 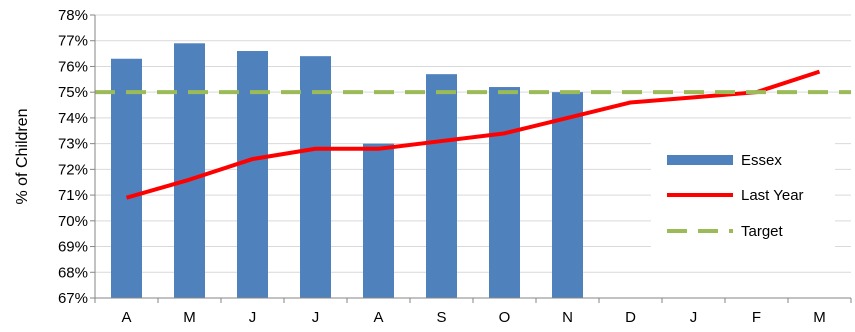 What do you see at coordinates (73, 66) in the screenshot?
I see `y-tick-label: 76%` at bounding box center [73, 66].